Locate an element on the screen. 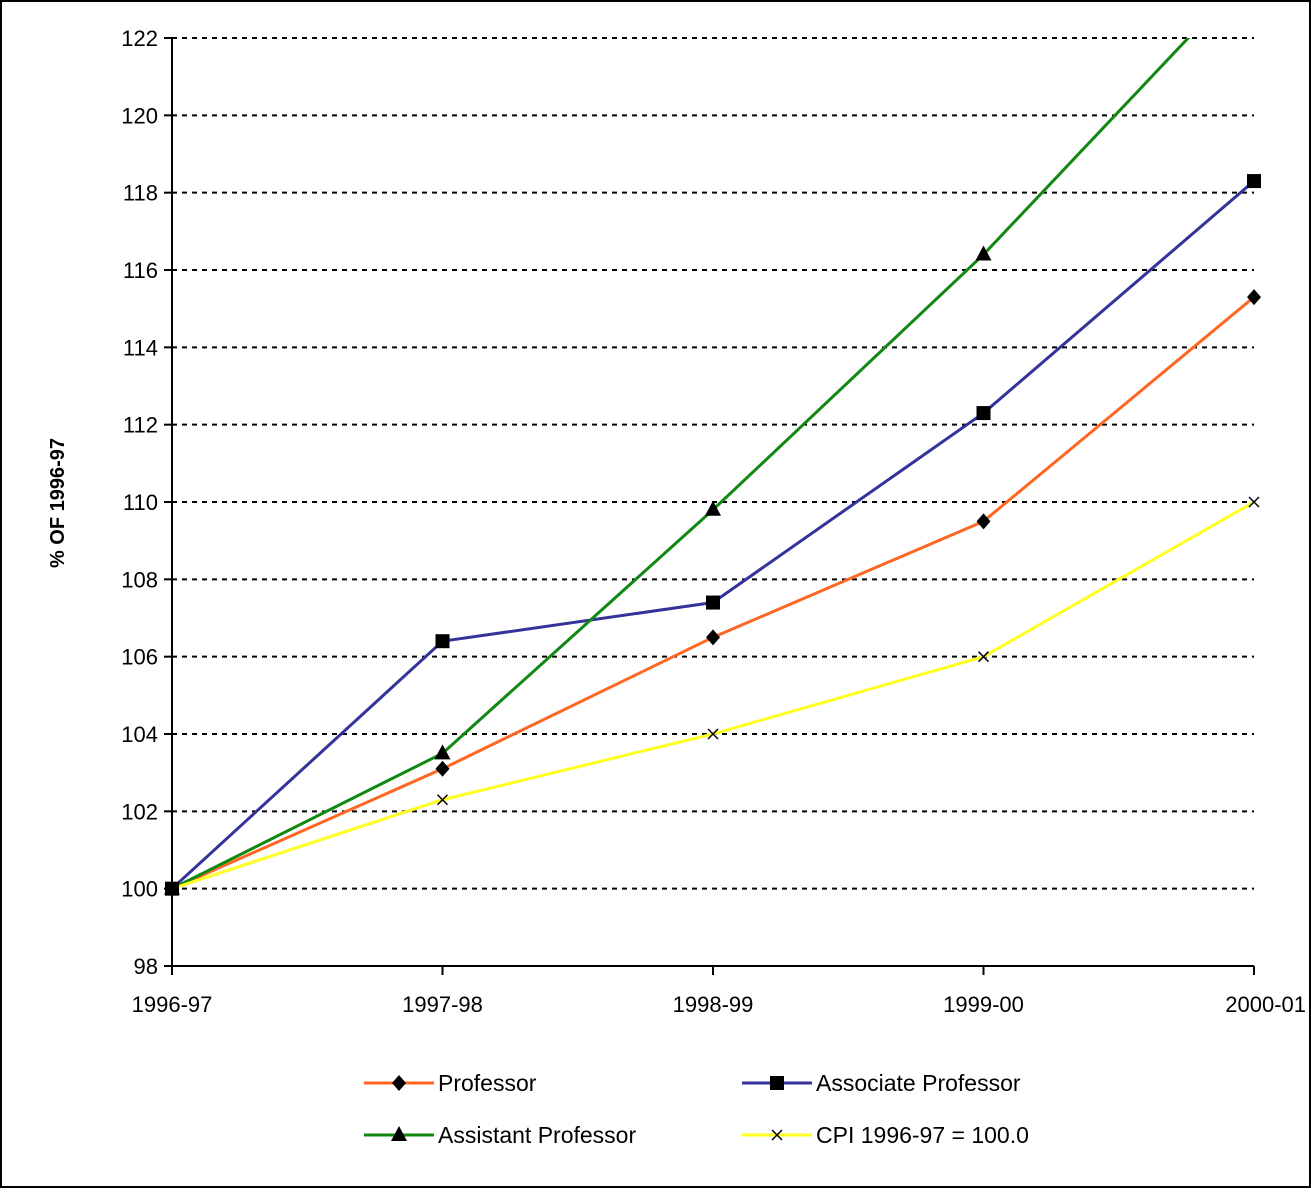 Image resolution: width=1311 pixels, height=1193 pixels. y-tick-label: 108 is located at coordinates (139, 579).